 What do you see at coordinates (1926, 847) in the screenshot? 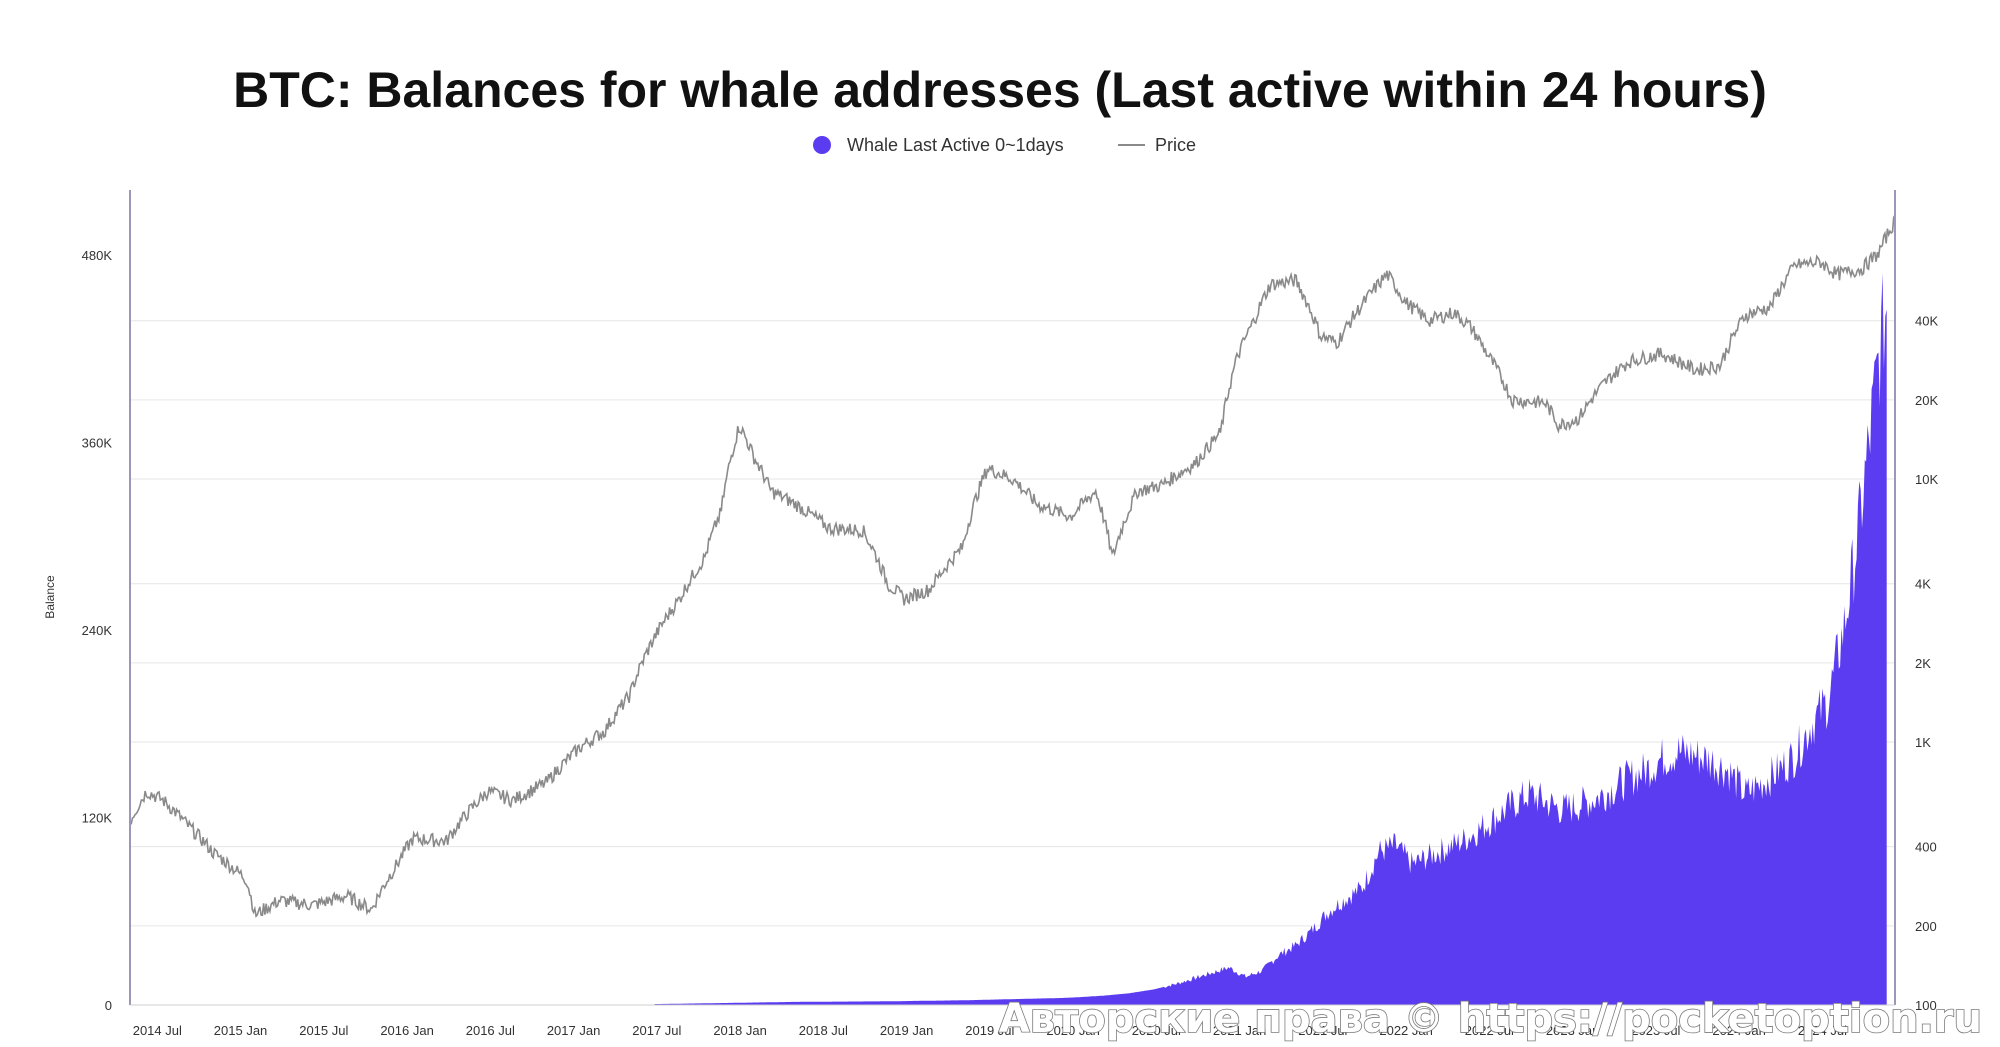
I see `y2-tick-label: 400` at bounding box center [1926, 847].